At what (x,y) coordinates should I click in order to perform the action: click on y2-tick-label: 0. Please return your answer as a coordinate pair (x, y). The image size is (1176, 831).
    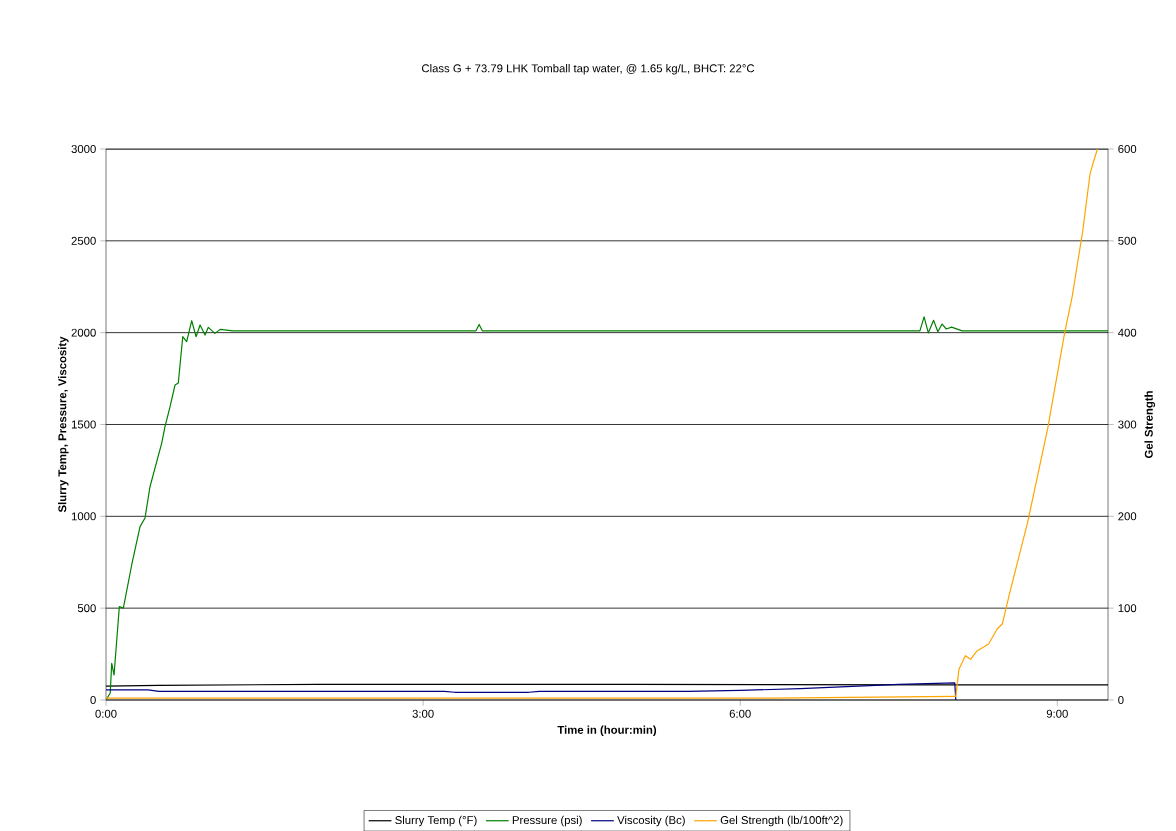
    Looking at the image, I should click on (1121, 699).